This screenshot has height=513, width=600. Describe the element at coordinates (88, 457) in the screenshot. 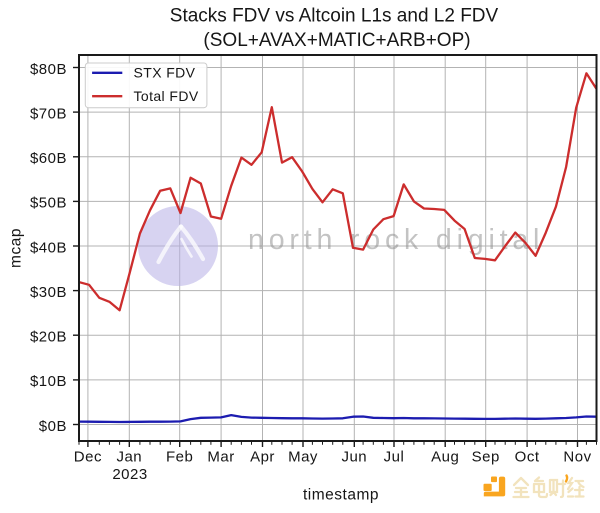

I see `svg-text: Dec` at that location.